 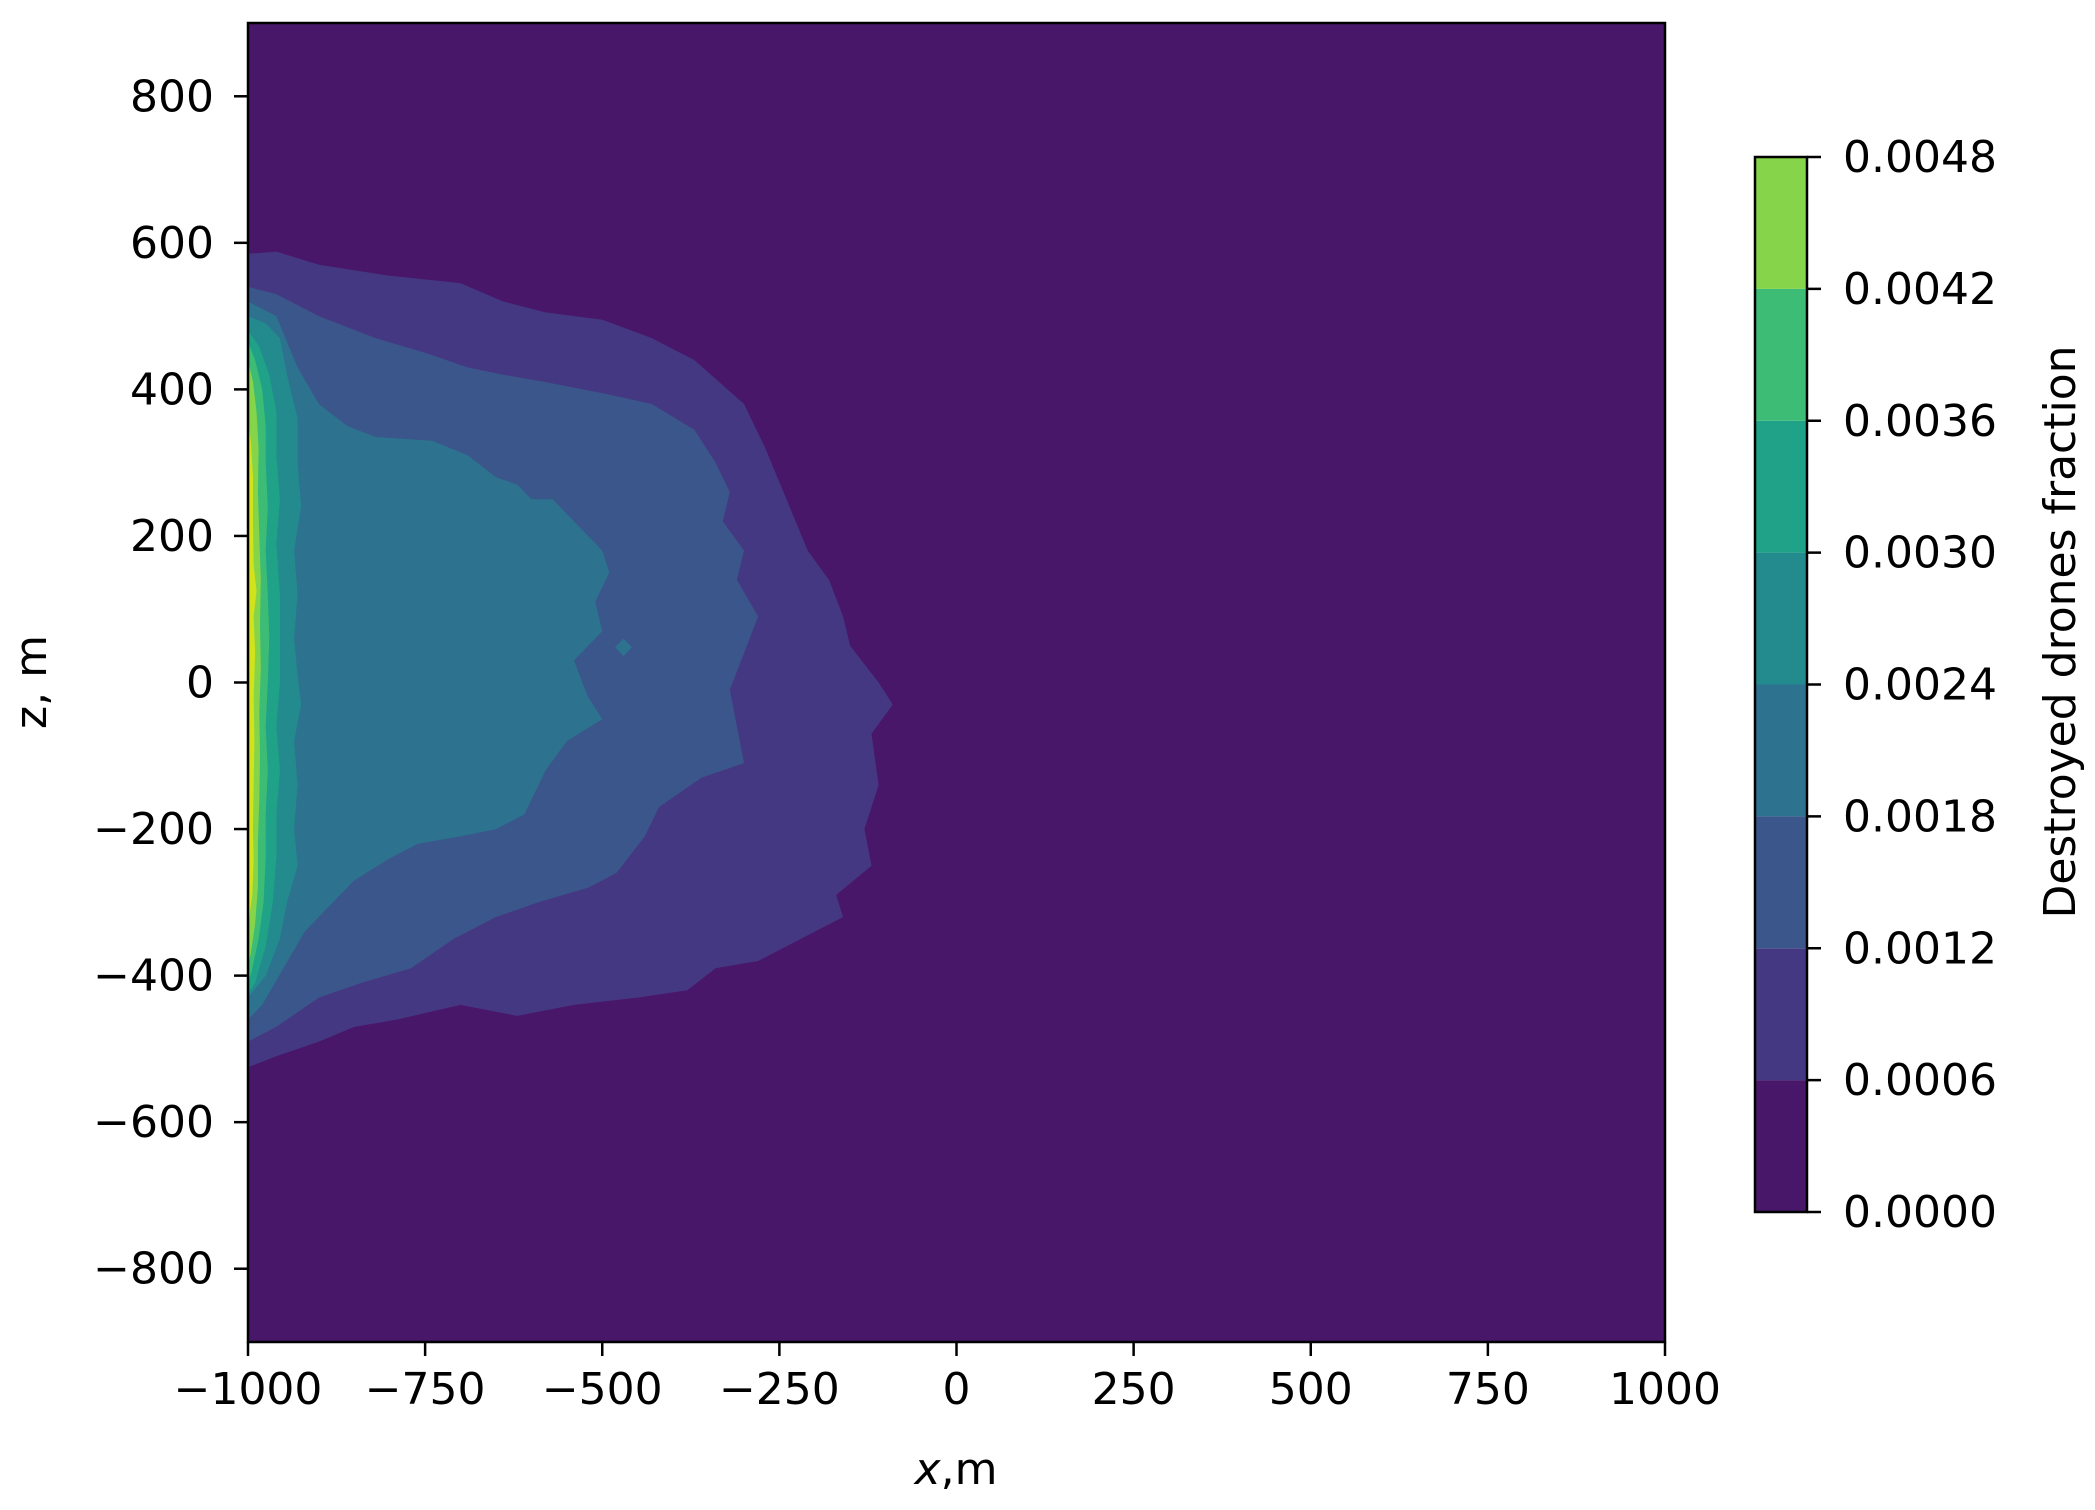 I want to click on y-tick-label: 0, so click(x=200, y=683).